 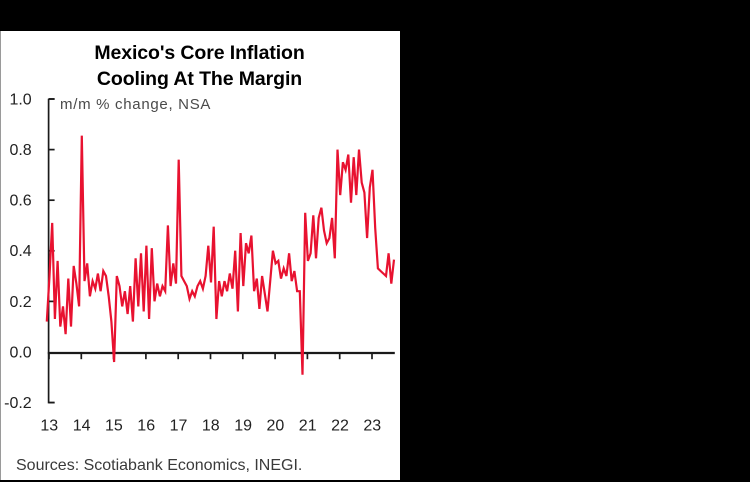 I want to click on svg-text: 18, so click(x=211, y=426).